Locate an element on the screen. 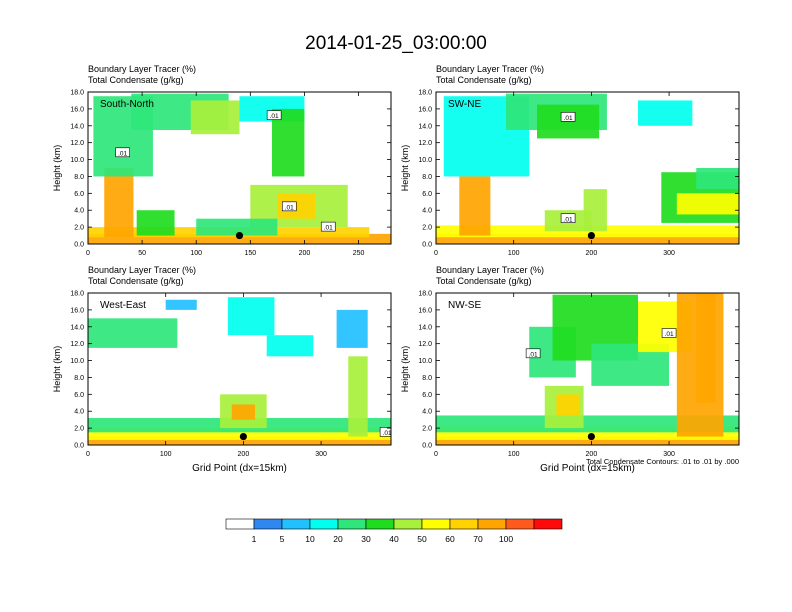  colorbar-label: 5 is located at coordinates (282, 539).